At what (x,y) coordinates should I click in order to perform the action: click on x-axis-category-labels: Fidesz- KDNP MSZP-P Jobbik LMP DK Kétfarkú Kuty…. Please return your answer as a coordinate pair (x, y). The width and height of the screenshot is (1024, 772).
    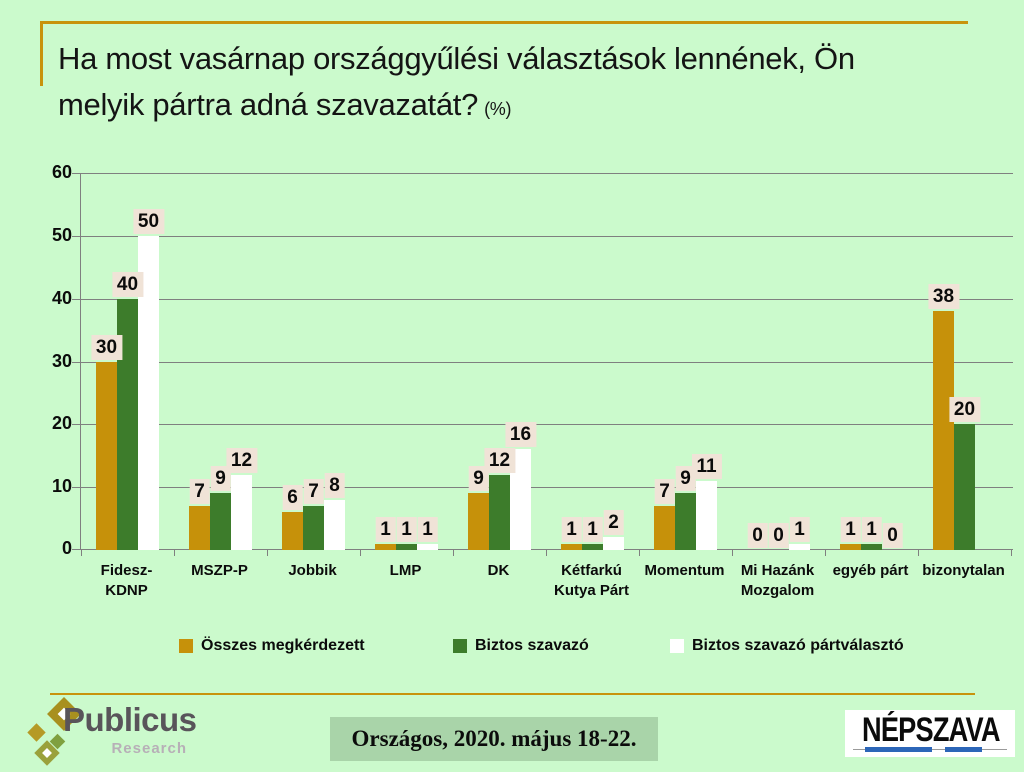
    Looking at the image, I should click on (546, 583).